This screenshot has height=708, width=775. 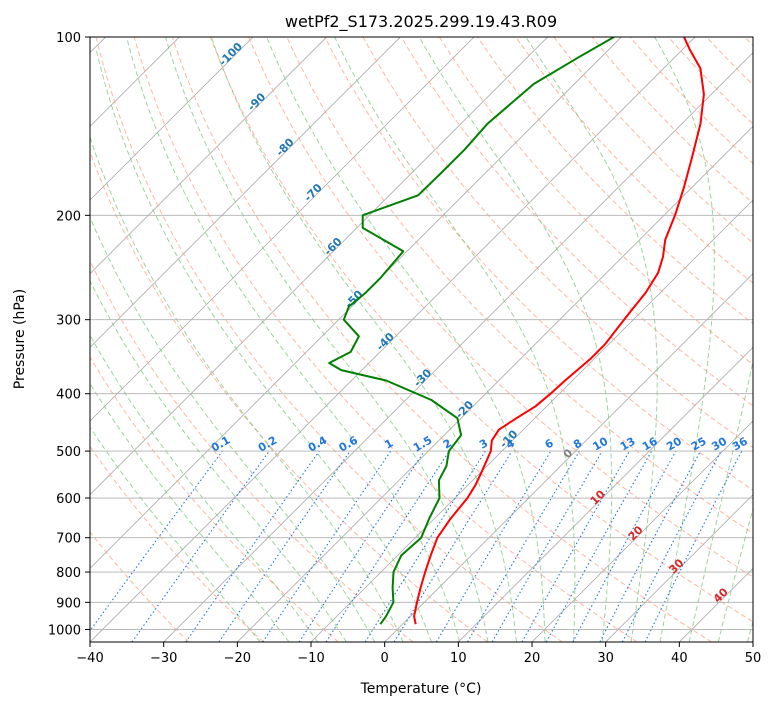 What do you see at coordinates (68, 452) in the screenshot?
I see `y-tick-label: 500` at bounding box center [68, 452].